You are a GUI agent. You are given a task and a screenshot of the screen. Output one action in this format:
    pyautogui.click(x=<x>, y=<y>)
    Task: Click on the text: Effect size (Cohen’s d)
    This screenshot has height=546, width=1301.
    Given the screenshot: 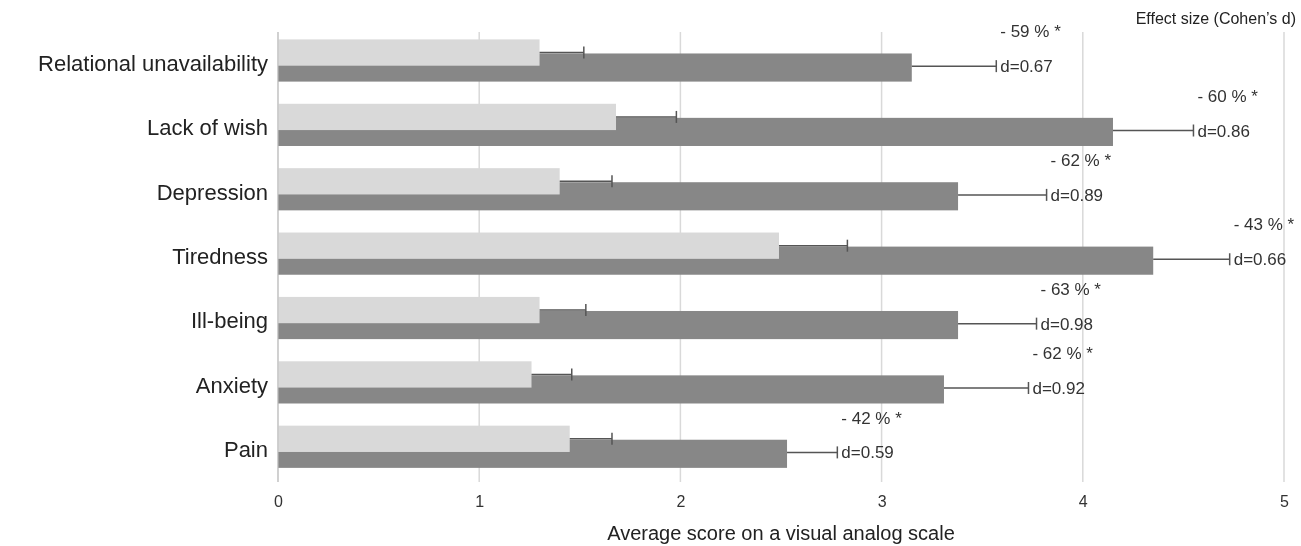 What is the action you would take?
    pyautogui.click(x=1215, y=18)
    